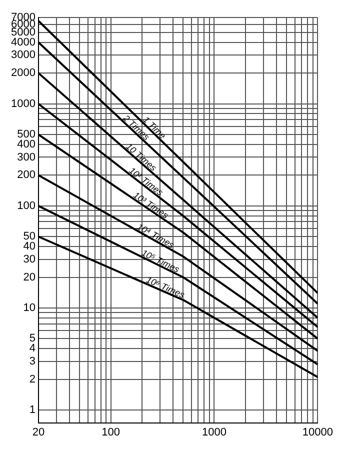  Describe the element at coordinates (32, 361) in the screenshot. I see `y-tick-label: 3` at that location.